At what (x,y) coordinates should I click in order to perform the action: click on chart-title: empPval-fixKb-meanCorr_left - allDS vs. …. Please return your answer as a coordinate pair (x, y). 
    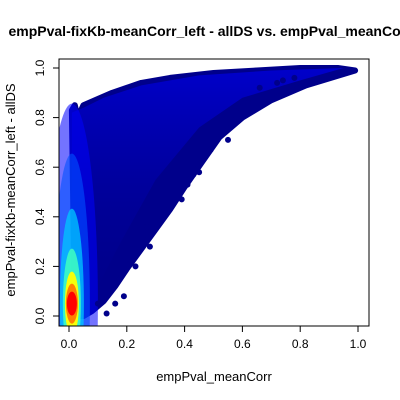
    Looking at the image, I should click on (204, 31).